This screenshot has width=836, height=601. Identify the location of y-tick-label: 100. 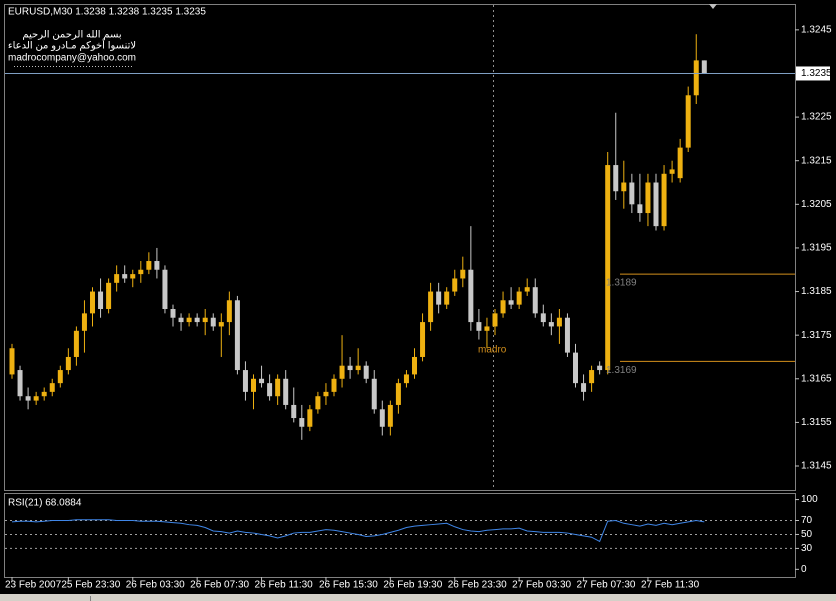
(809, 499).